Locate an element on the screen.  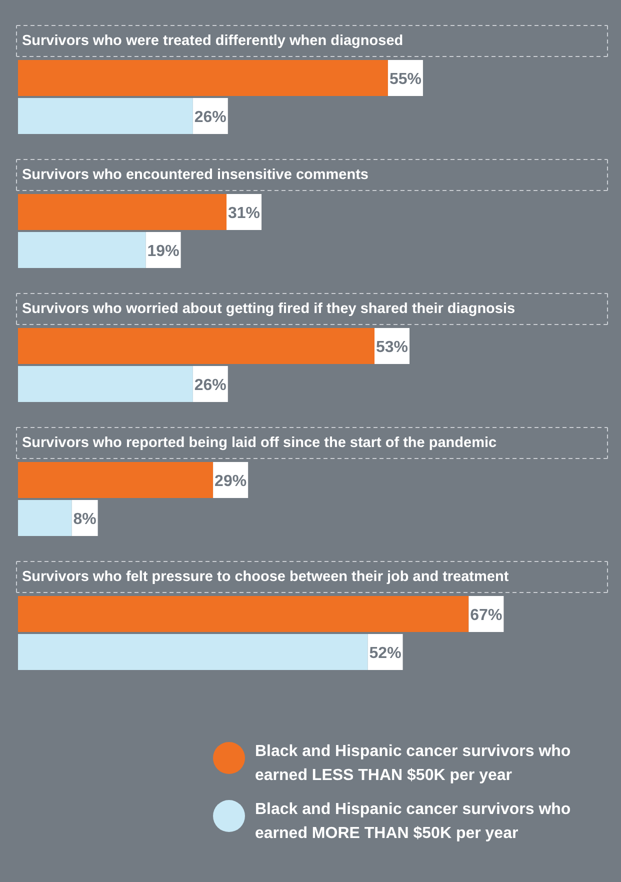
data-label: 31% is located at coordinates (244, 213).